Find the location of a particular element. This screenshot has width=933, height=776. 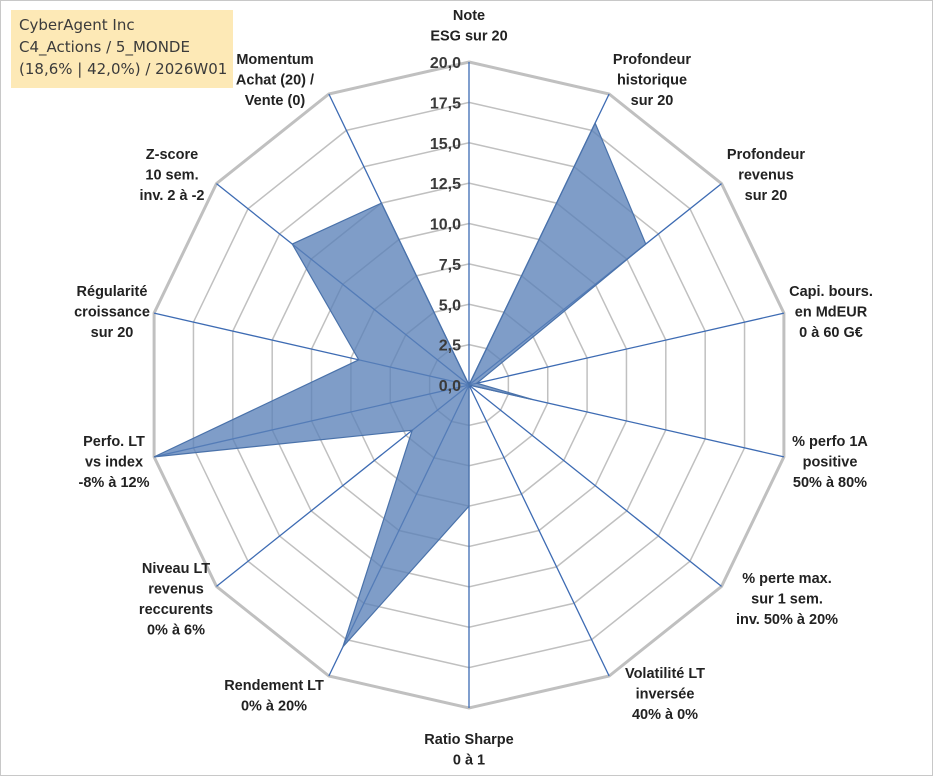

axis-label-5-line-1: sur 1 sem. is located at coordinates (787, 600).